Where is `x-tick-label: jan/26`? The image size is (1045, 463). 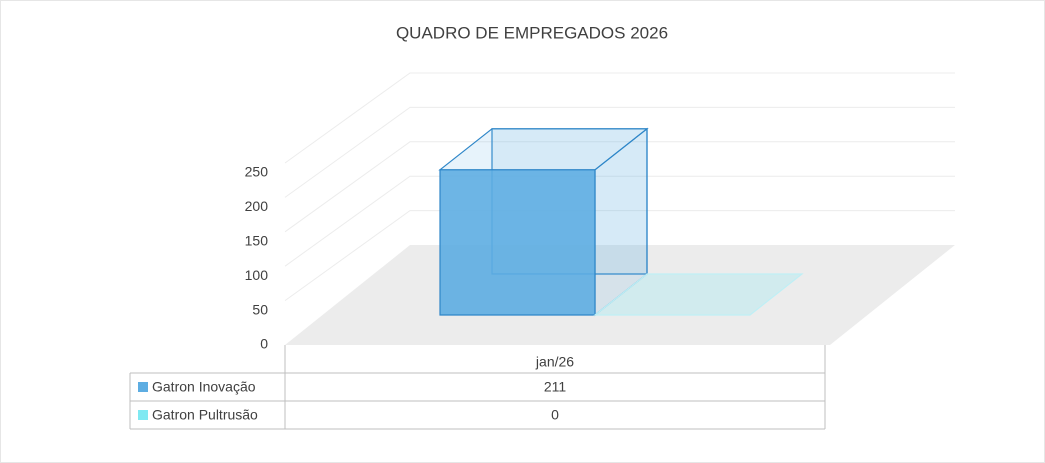
x-tick-label: jan/26 is located at coordinates (554, 362).